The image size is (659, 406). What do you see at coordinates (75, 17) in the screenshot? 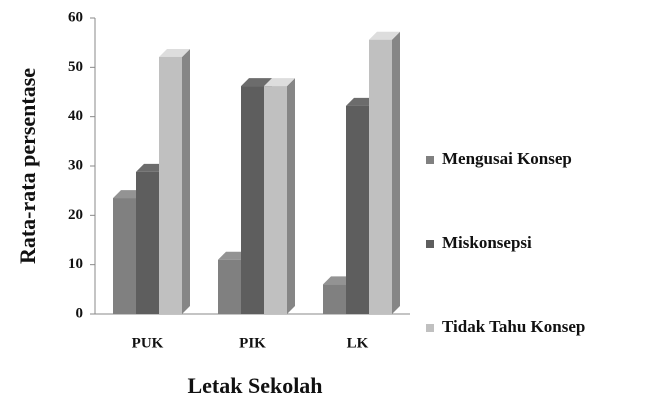
I see `y-tick-label: 60` at bounding box center [75, 17].